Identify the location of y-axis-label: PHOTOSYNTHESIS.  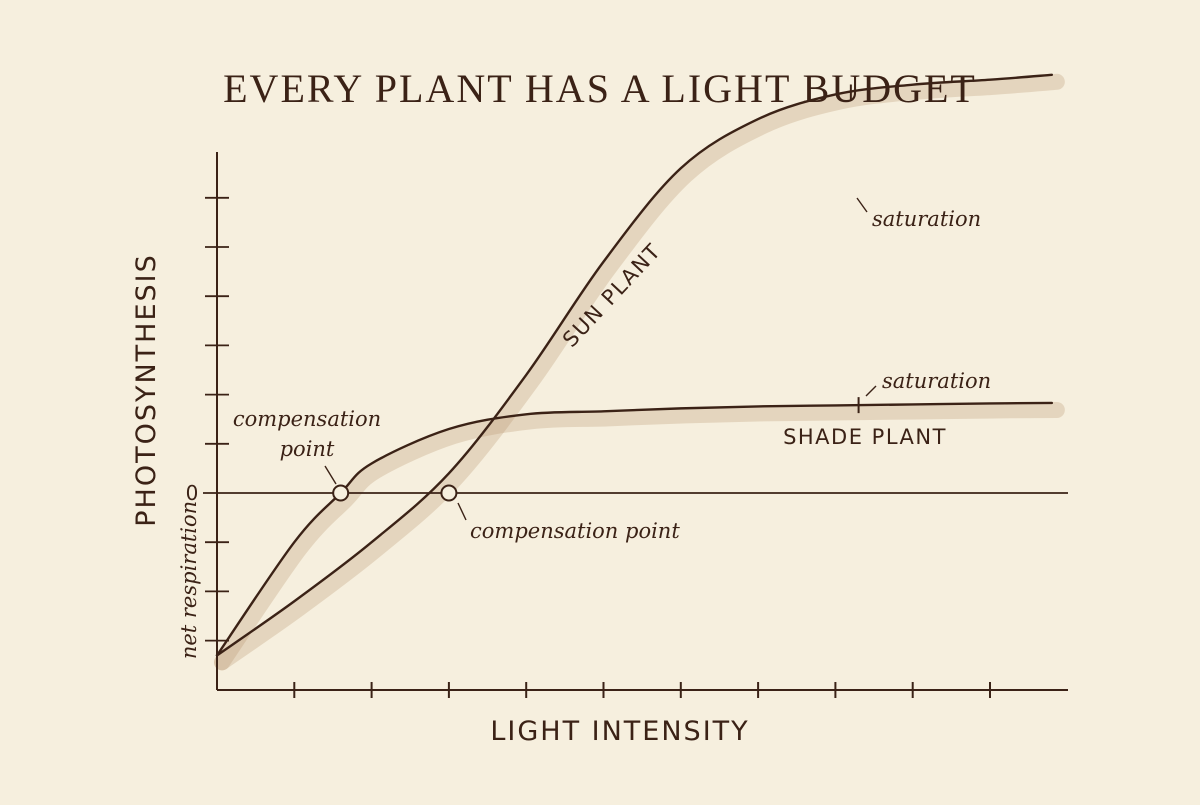
(146, 390).